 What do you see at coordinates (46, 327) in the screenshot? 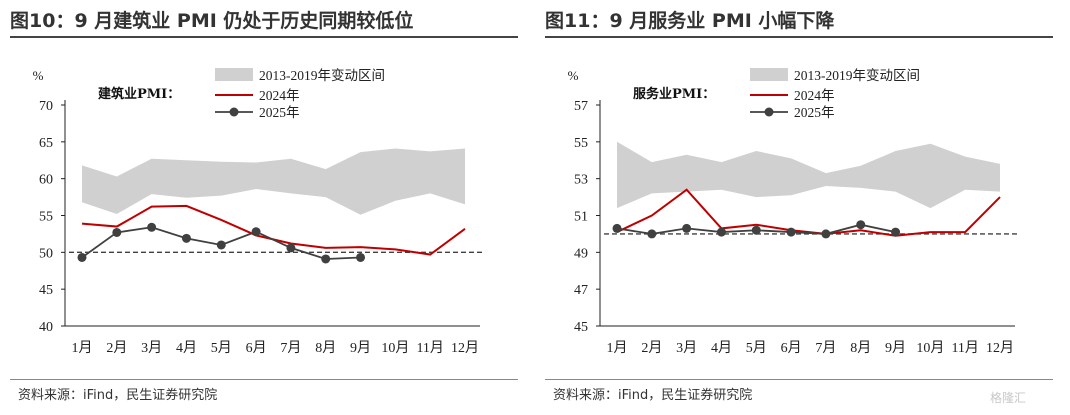
I see `y-tick-label: 40` at bounding box center [46, 327].